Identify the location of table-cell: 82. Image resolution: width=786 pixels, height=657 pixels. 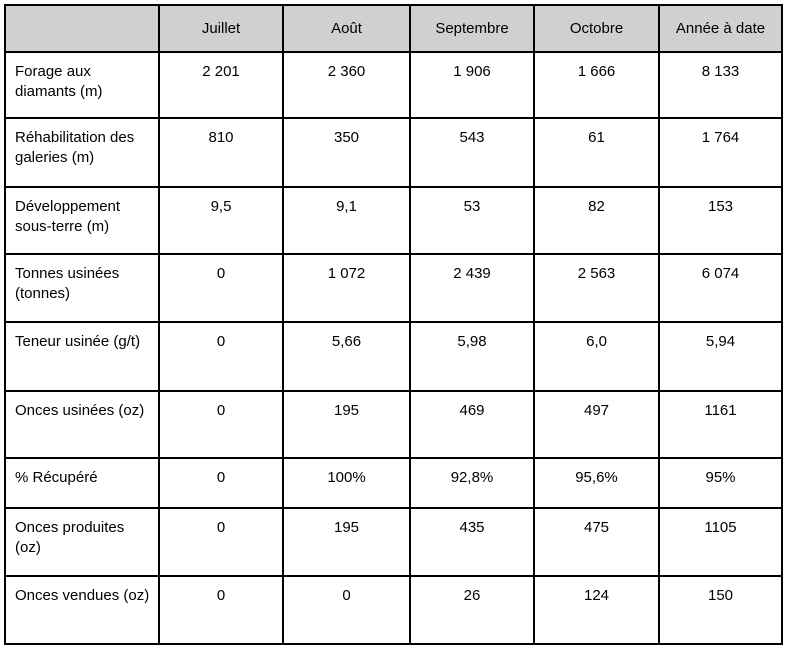
(596, 220).